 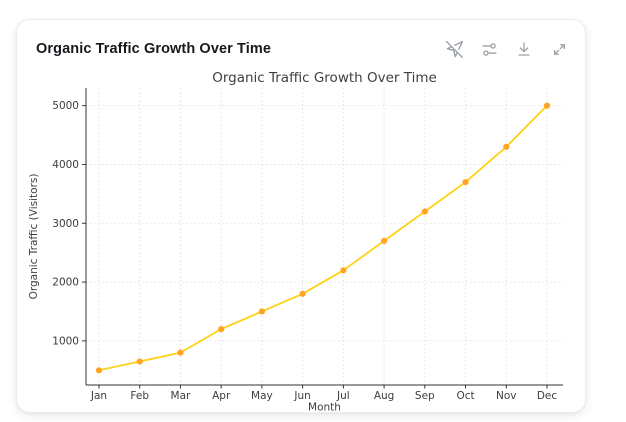 What do you see at coordinates (181, 396) in the screenshot?
I see `svg-text: Mar` at bounding box center [181, 396].